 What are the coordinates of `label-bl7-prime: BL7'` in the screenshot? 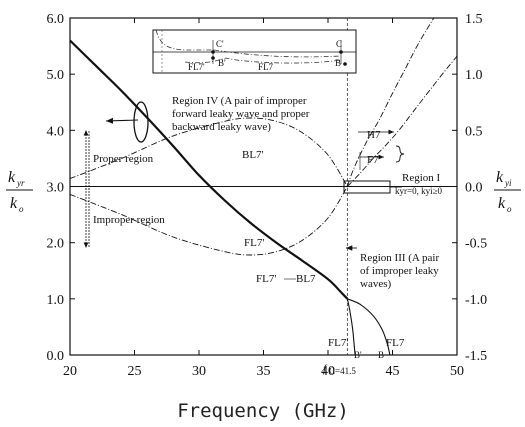 It's located at (253, 155).